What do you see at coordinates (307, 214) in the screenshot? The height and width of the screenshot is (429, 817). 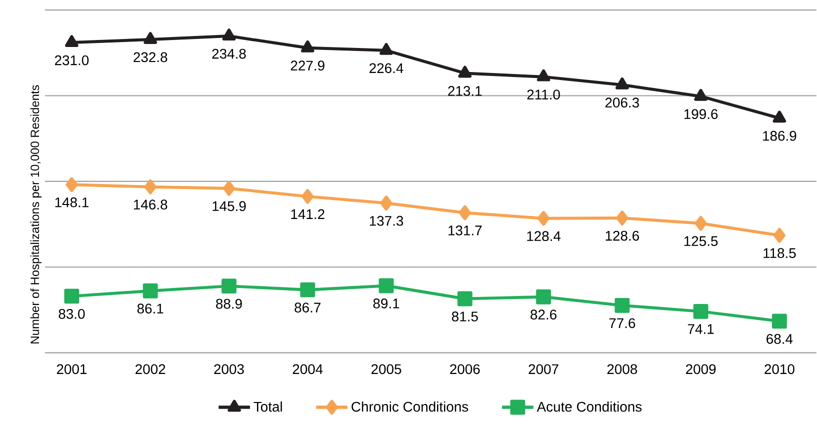 I see `data-label: 141.2` at bounding box center [307, 214].